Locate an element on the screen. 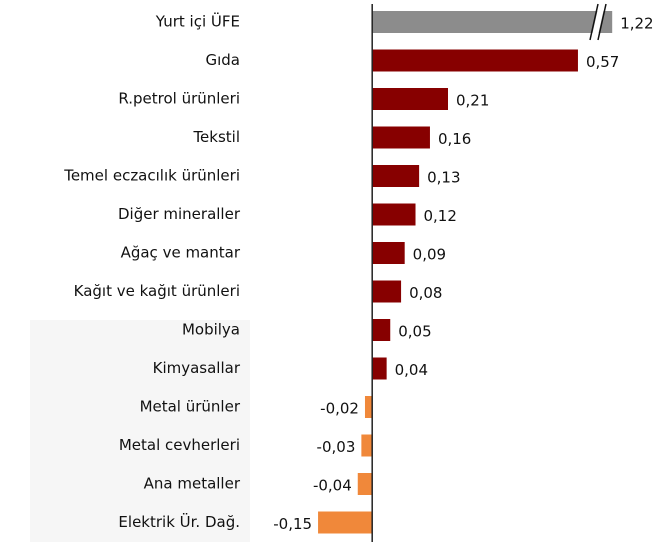 Image resolution: width=663 pixels, height=546 pixels. category-label: Yurt içi ÜFE is located at coordinates (197, 21).